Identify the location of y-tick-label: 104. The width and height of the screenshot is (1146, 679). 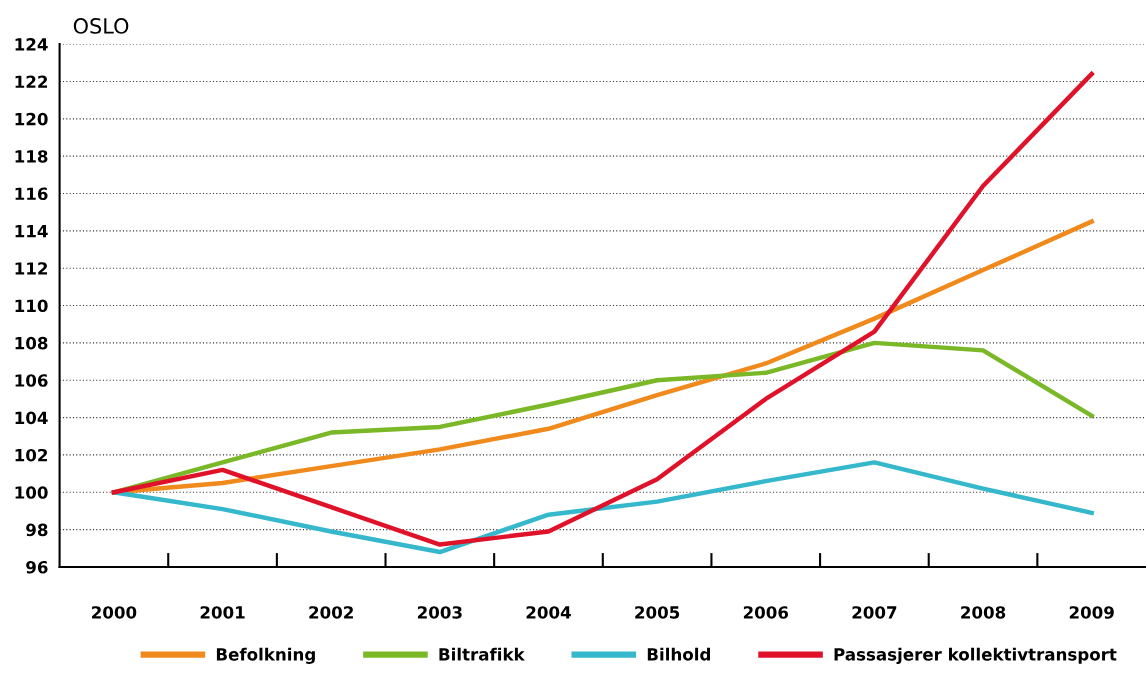
(31, 418).